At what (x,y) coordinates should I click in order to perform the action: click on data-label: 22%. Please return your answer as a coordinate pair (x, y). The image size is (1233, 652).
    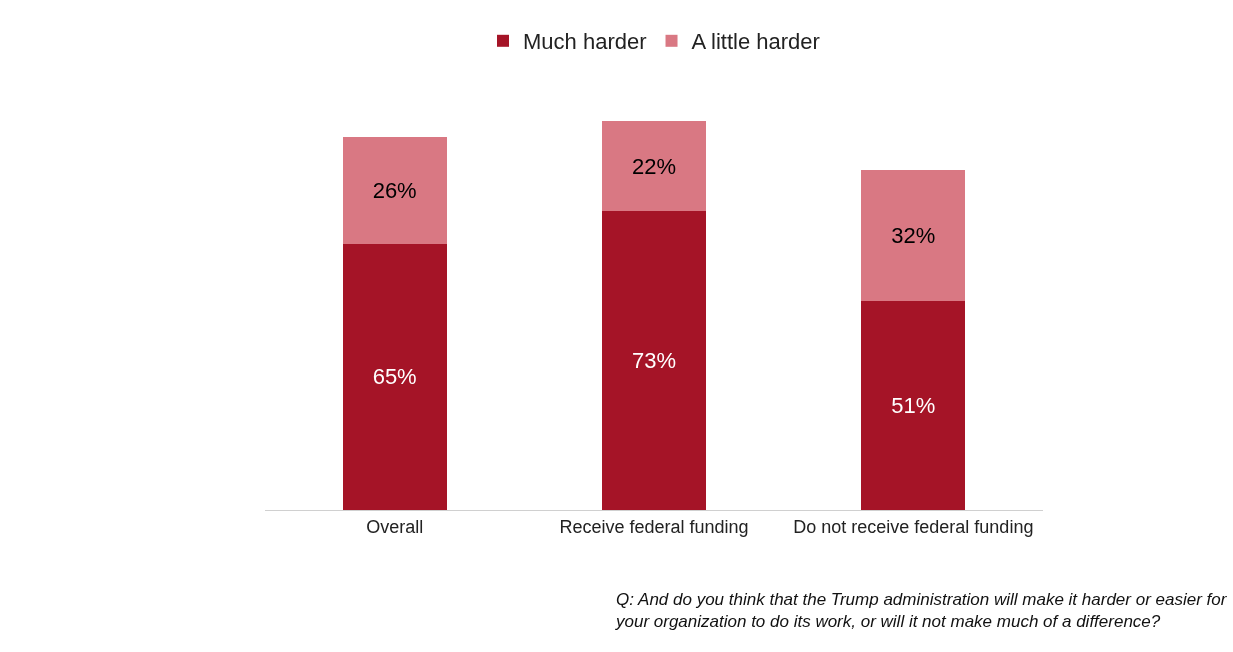
    Looking at the image, I should click on (654, 166).